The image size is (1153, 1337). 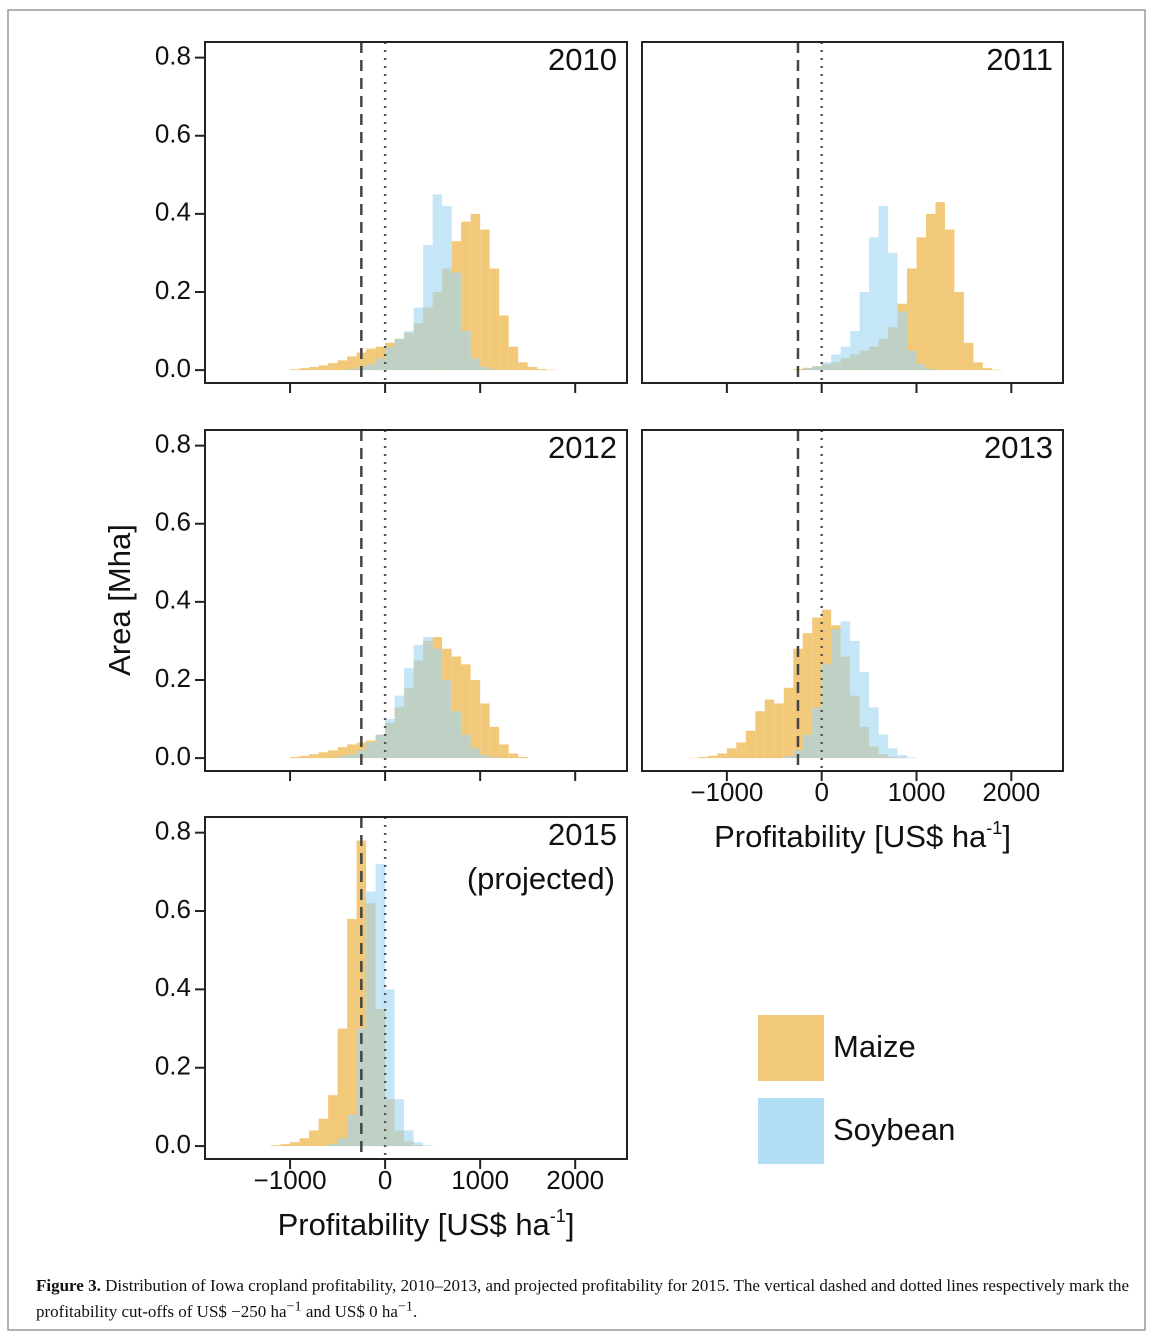 What do you see at coordinates (852, 217) in the screenshot?
I see `panel: 2011` at bounding box center [852, 217].